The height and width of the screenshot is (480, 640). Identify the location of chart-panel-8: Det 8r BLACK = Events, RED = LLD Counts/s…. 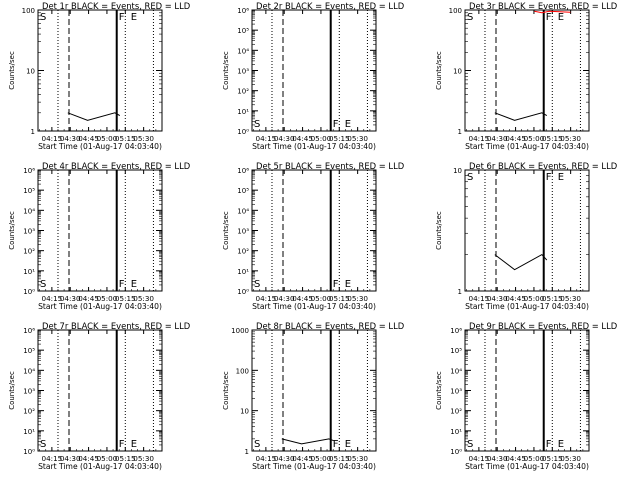
(313, 396).